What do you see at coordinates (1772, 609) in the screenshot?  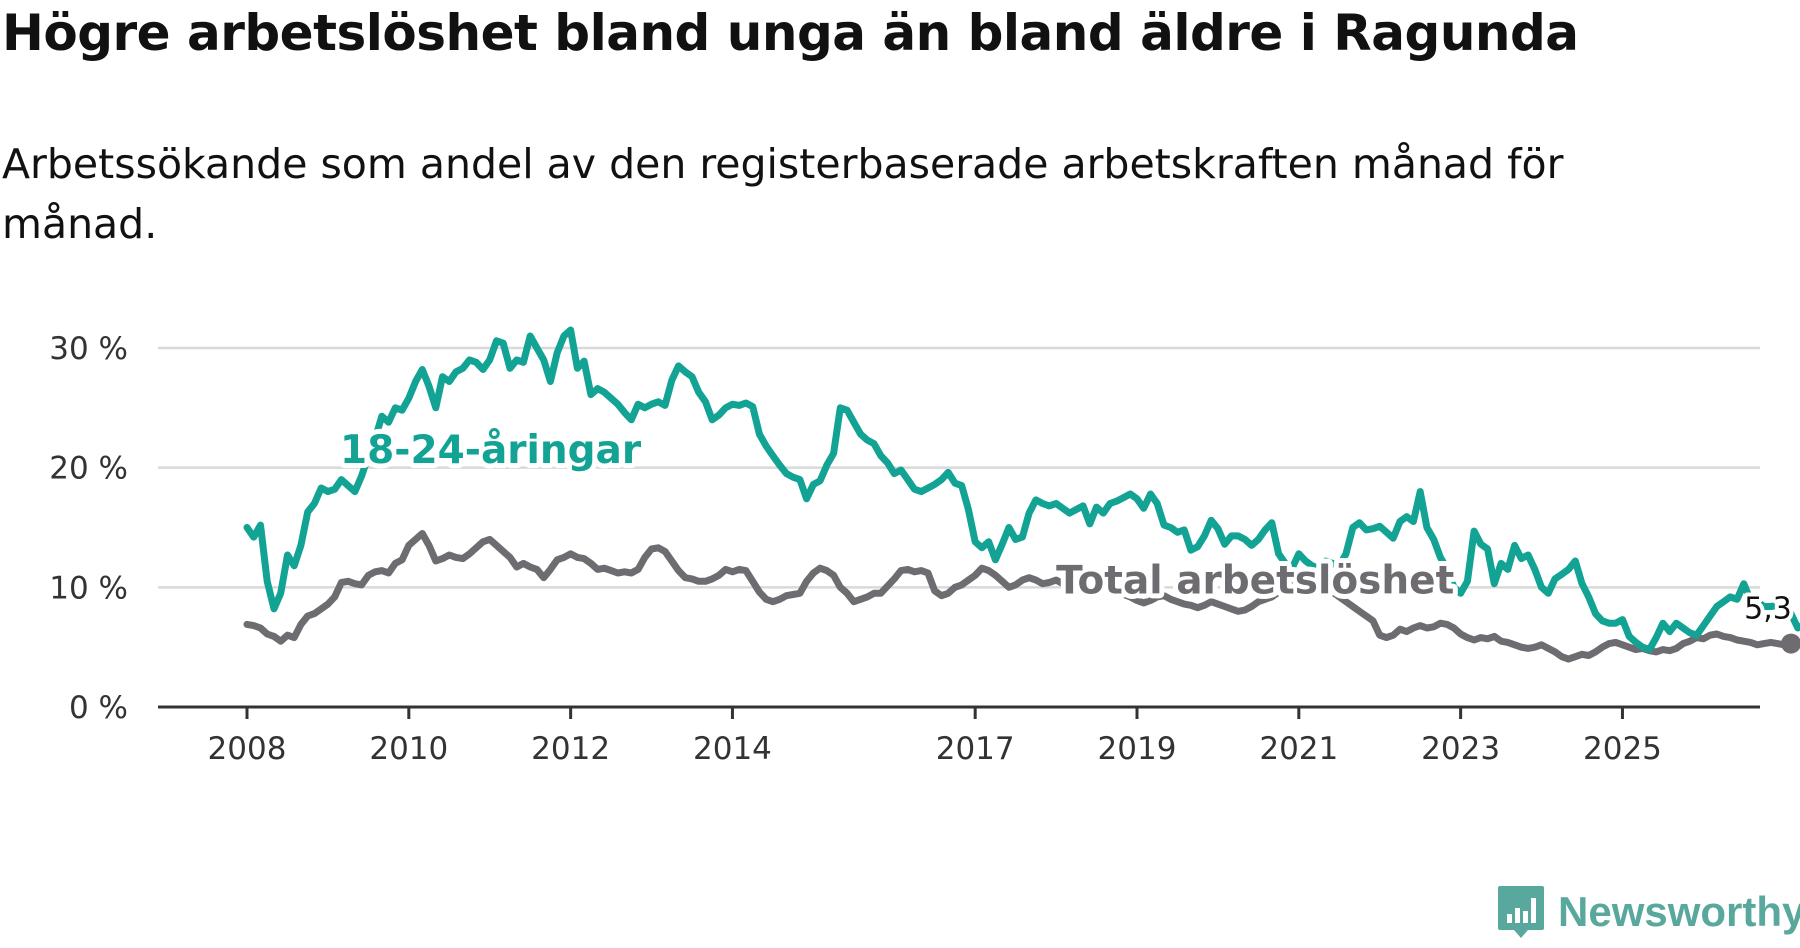 I see `end-label-total: 5,3 %` at bounding box center [1772, 609].